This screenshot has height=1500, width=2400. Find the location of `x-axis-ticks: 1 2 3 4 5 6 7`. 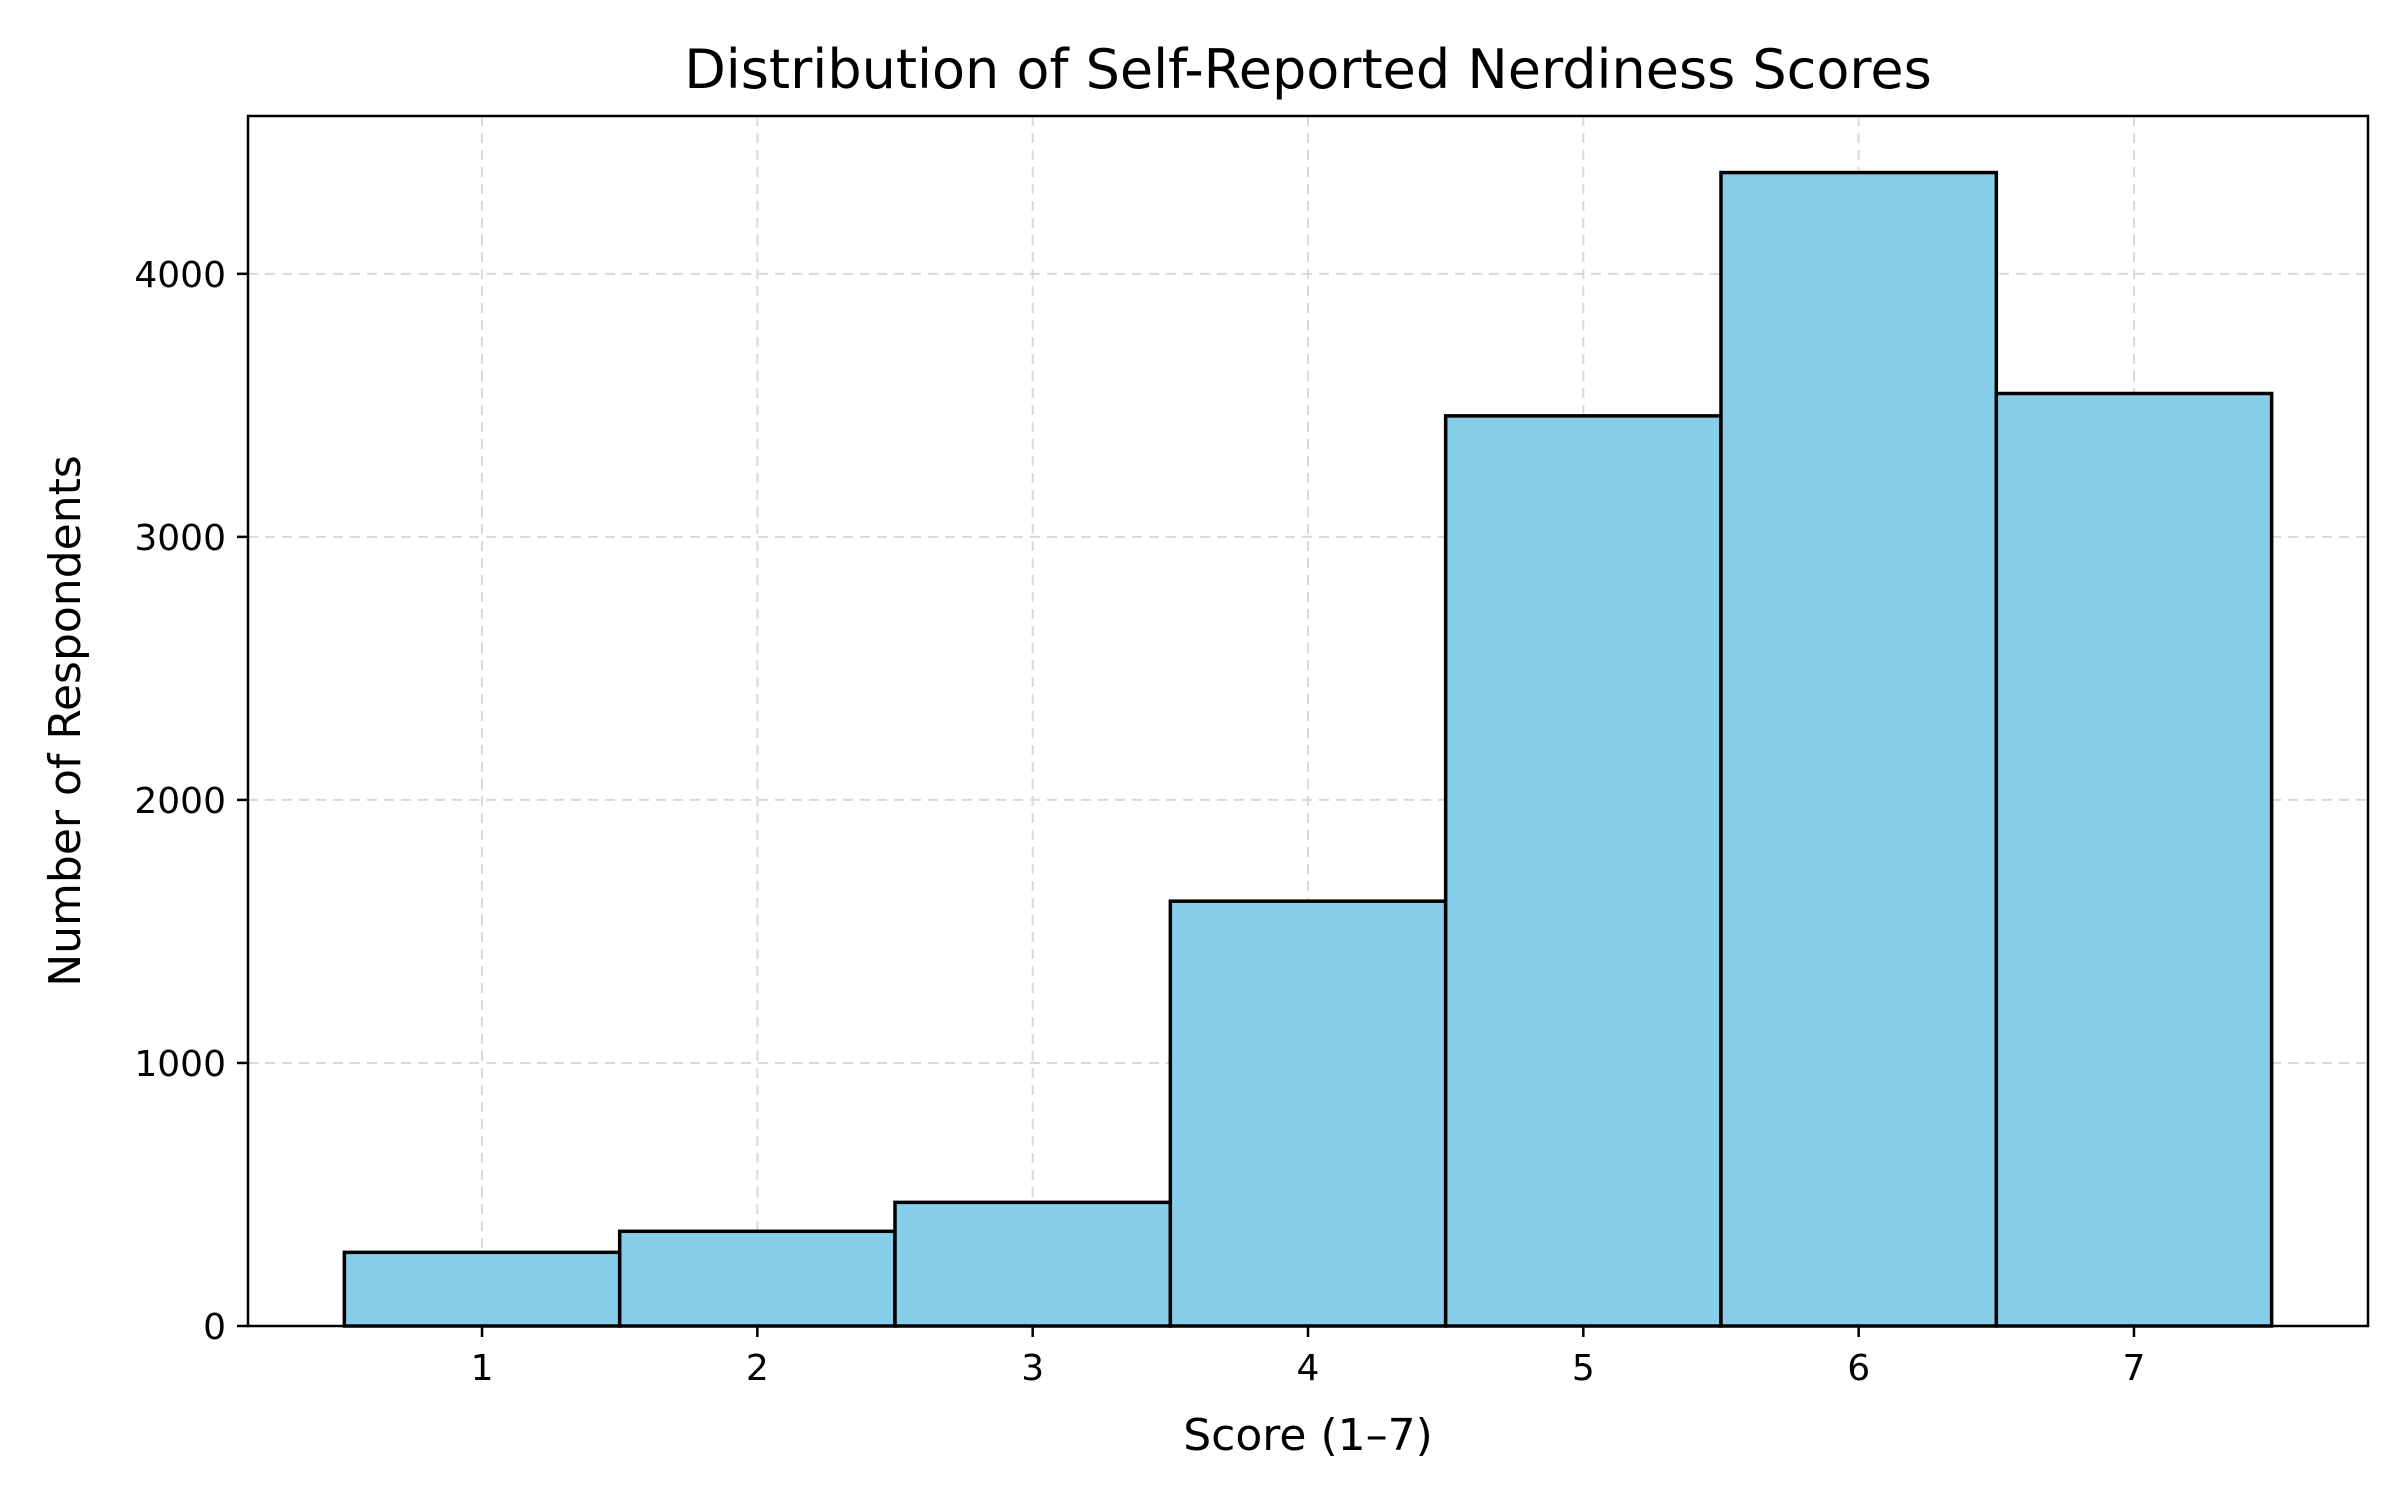

x-axis-ticks: 1 2 3 4 5 6 7 is located at coordinates (1308, 1357).